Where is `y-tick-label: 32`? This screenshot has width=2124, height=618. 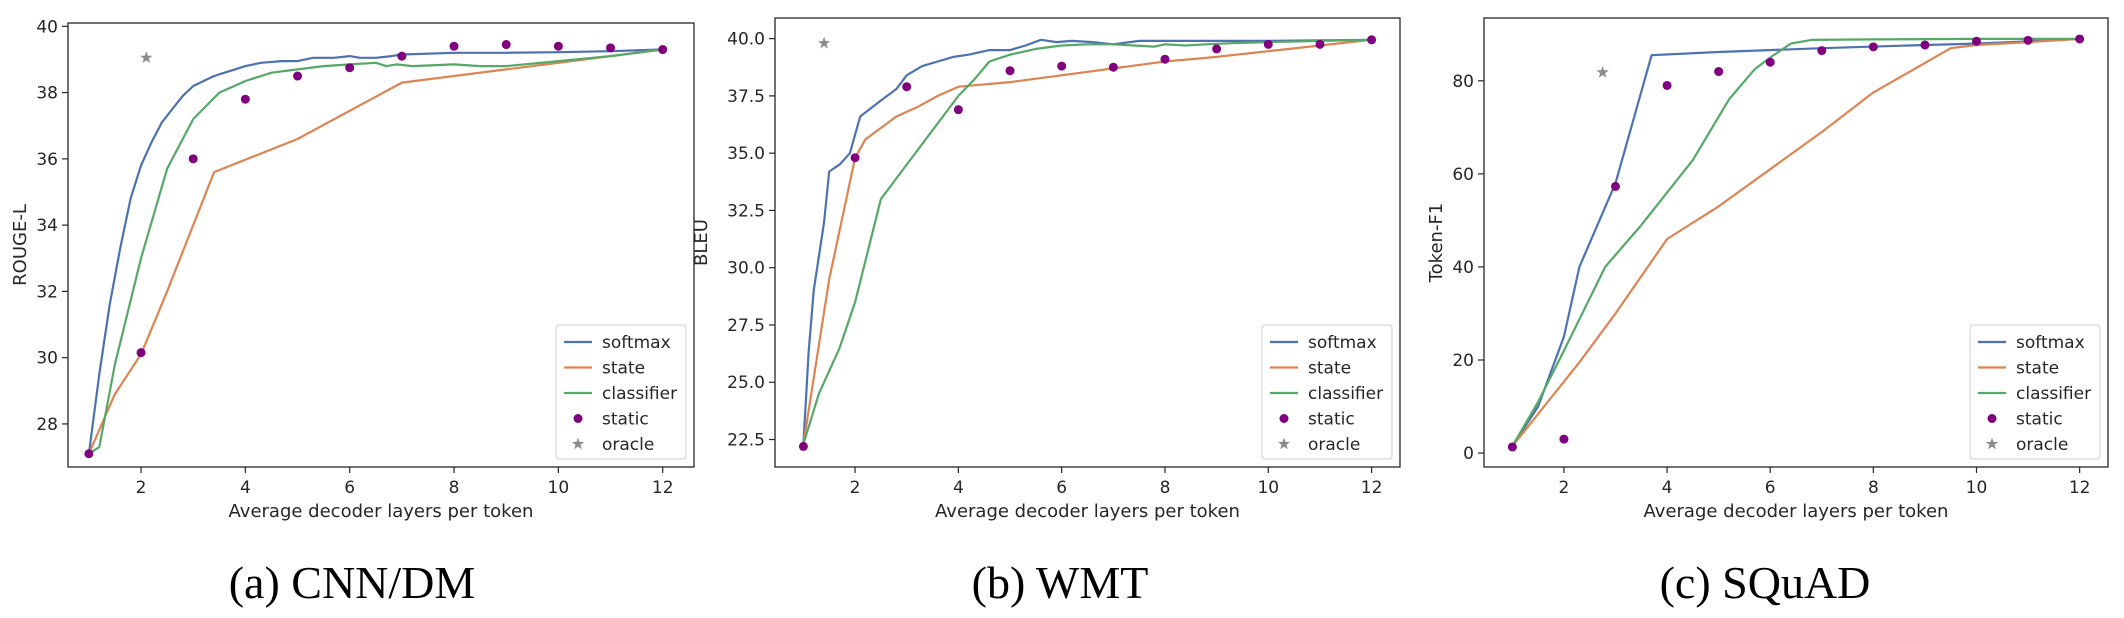 y-tick-label: 32 is located at coordinates (47, 292).